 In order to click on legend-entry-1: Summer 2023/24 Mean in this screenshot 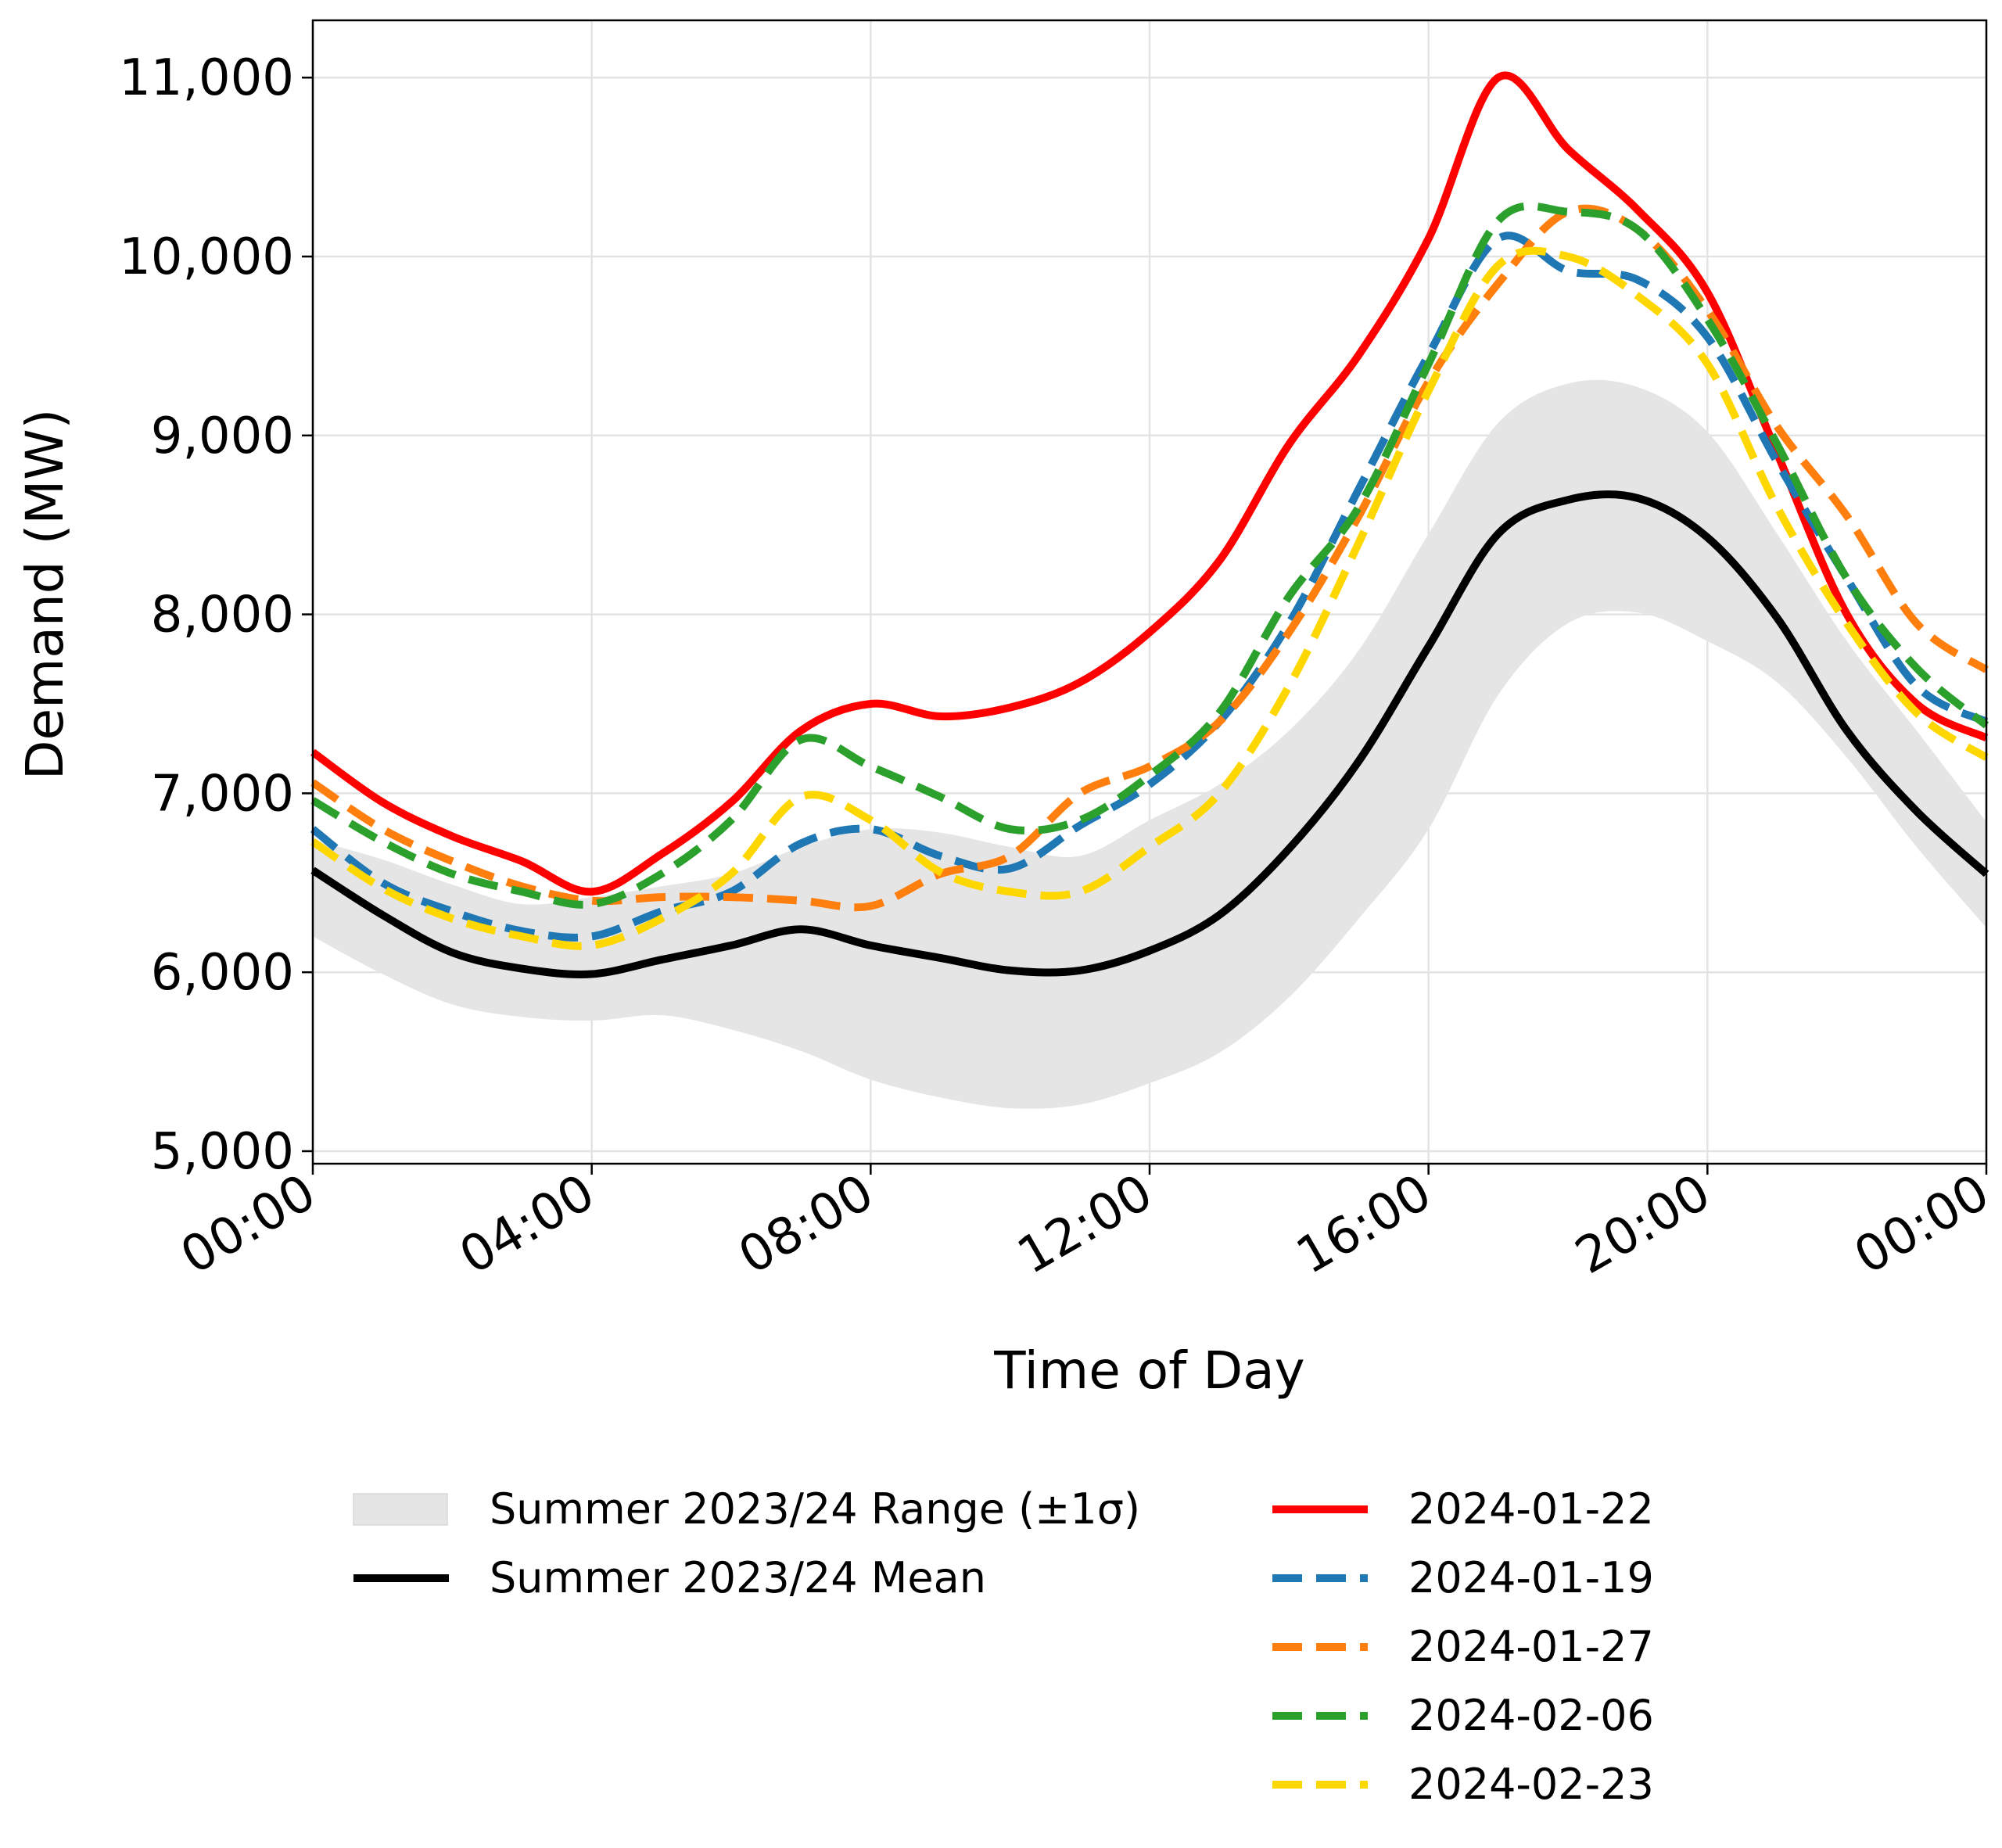, I will do `click(669, 1577)`.